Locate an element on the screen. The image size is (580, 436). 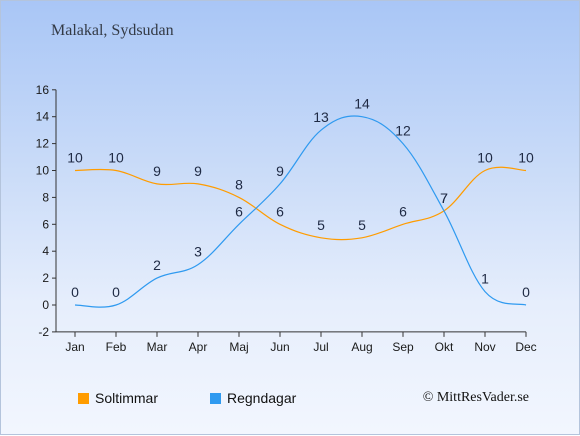
x-tick-label: Okt is located at coordinates (444, 347).